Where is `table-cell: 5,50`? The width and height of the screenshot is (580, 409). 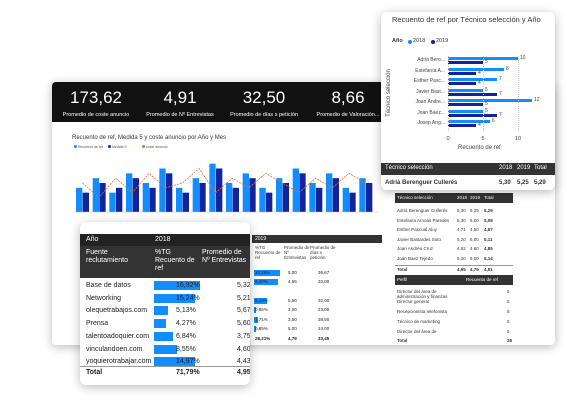 table-cell: 5,50 is located at coordinates (292, 300).